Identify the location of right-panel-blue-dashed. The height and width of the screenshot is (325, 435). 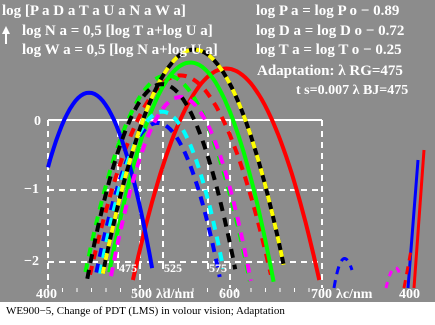
(343, 272).